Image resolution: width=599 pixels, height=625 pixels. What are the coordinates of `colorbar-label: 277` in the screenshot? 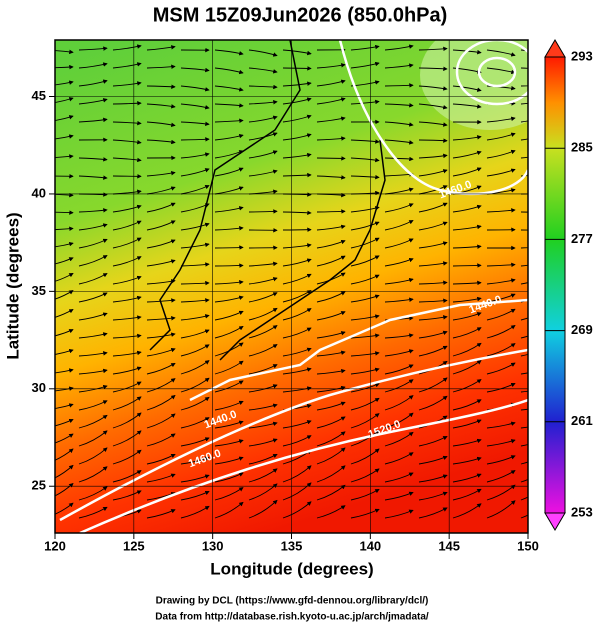 It's located at (582, 238).